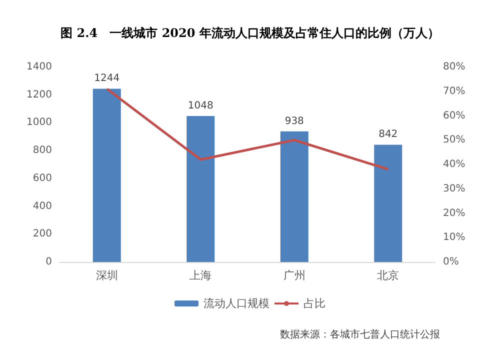 The image size is (500, 362). I want to click on x-tick-label: 北京, so click(388, 275).